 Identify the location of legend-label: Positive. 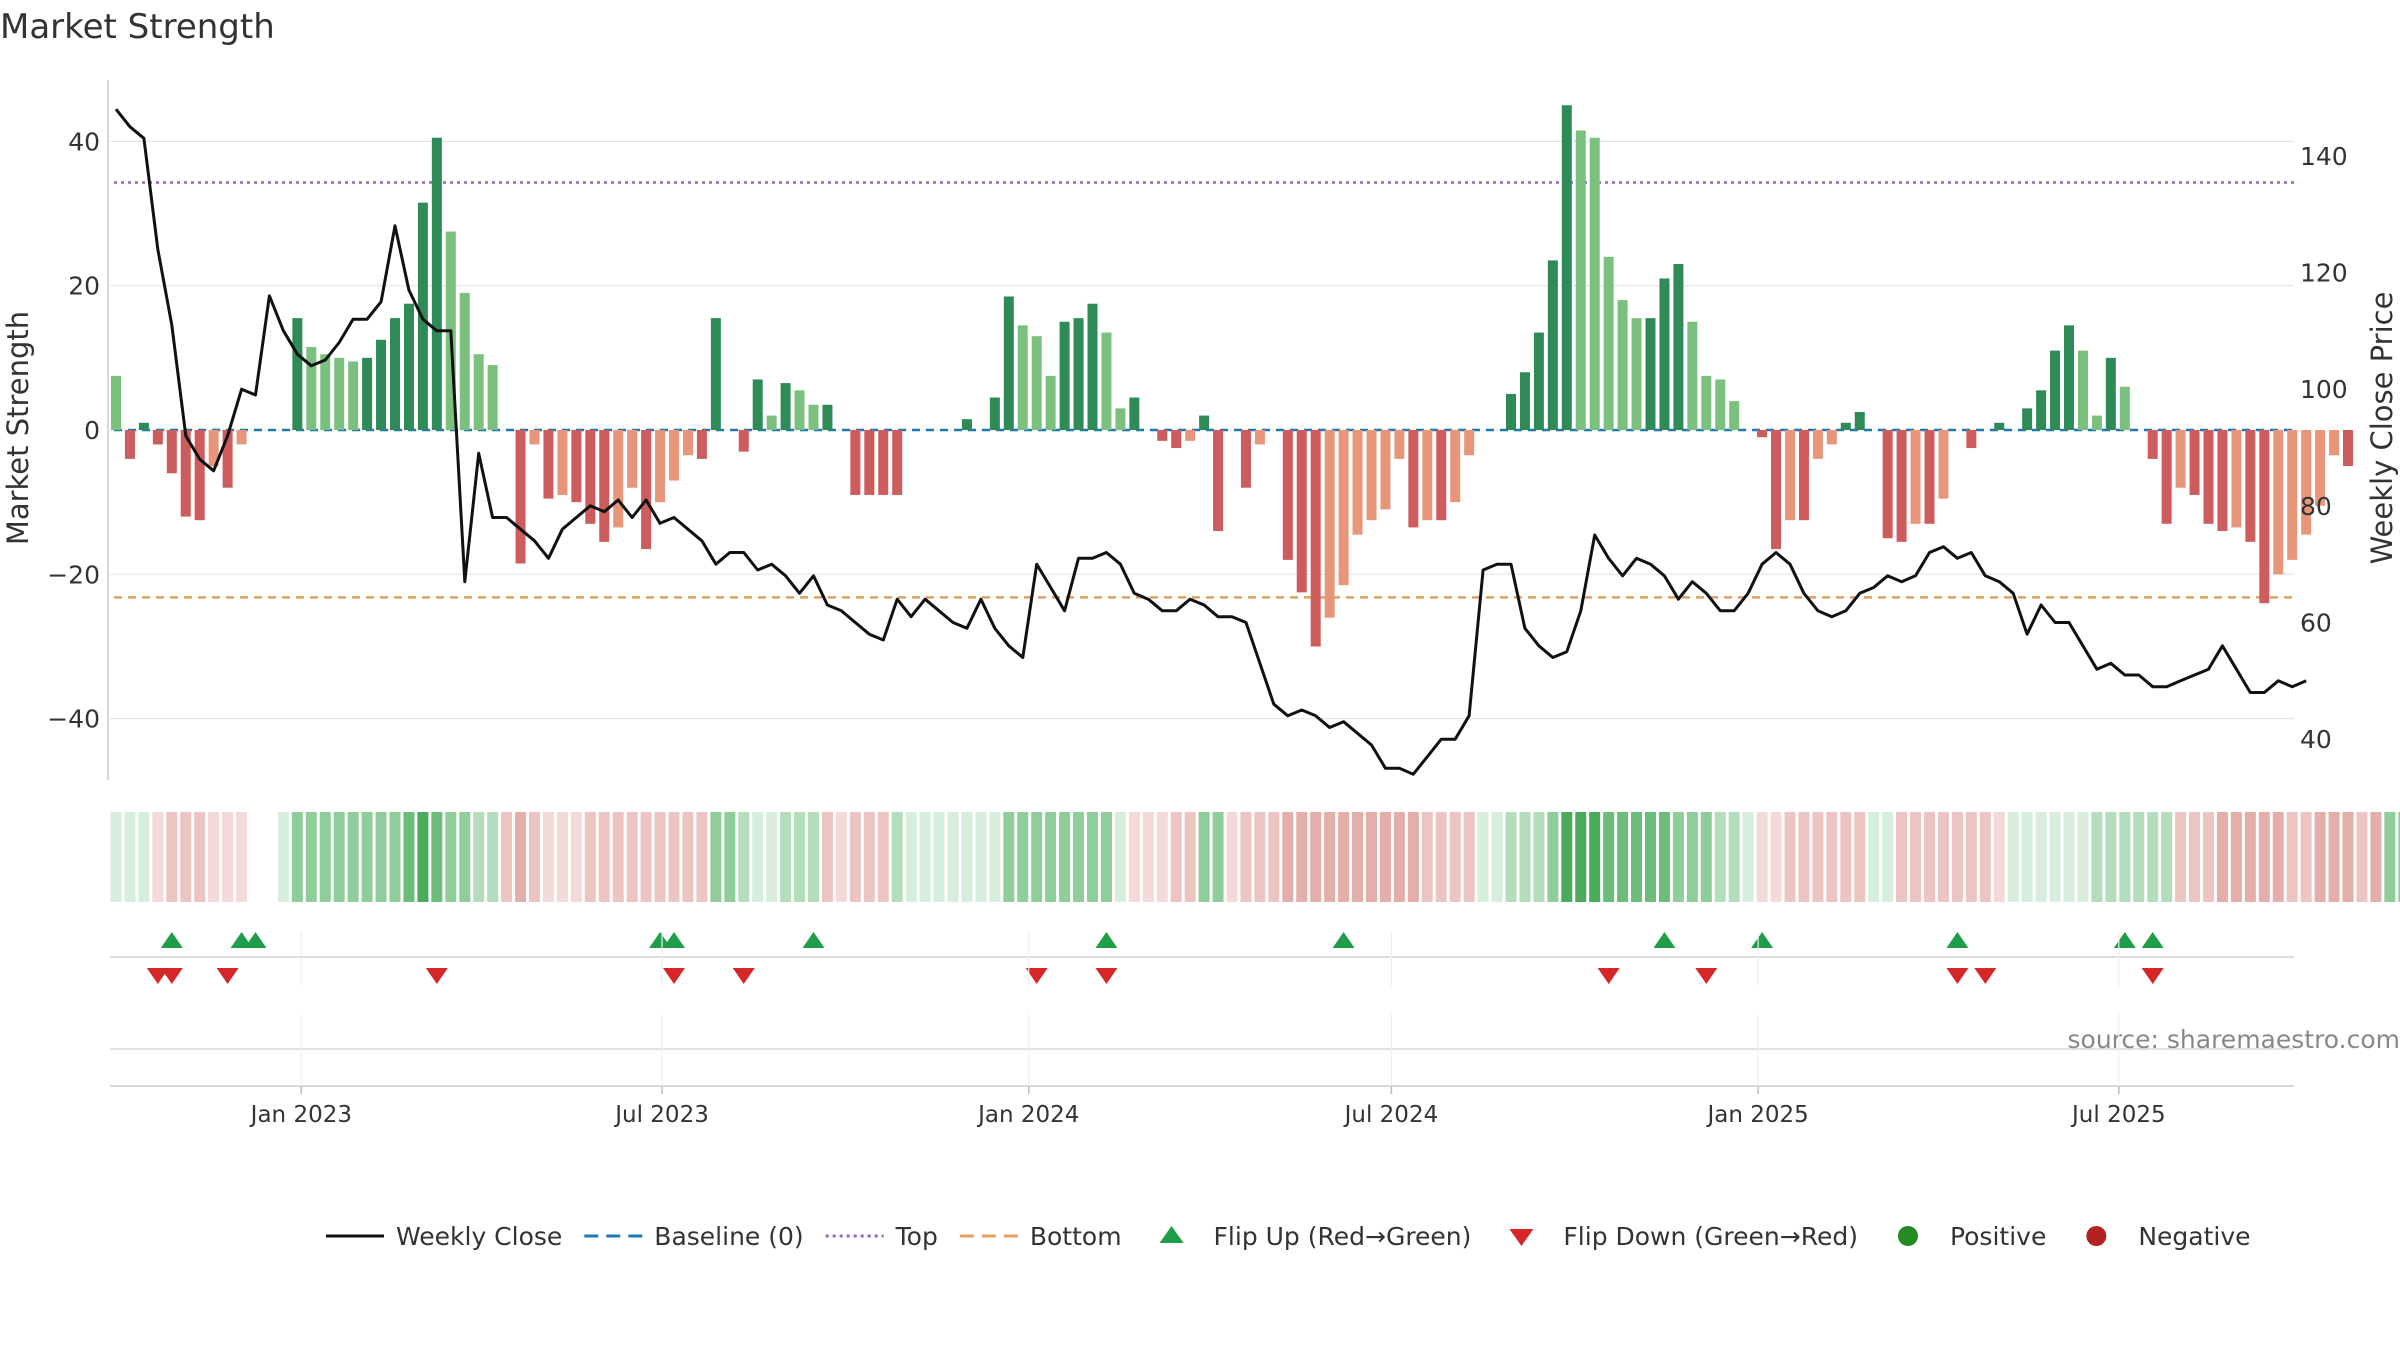
(1998, 1236).